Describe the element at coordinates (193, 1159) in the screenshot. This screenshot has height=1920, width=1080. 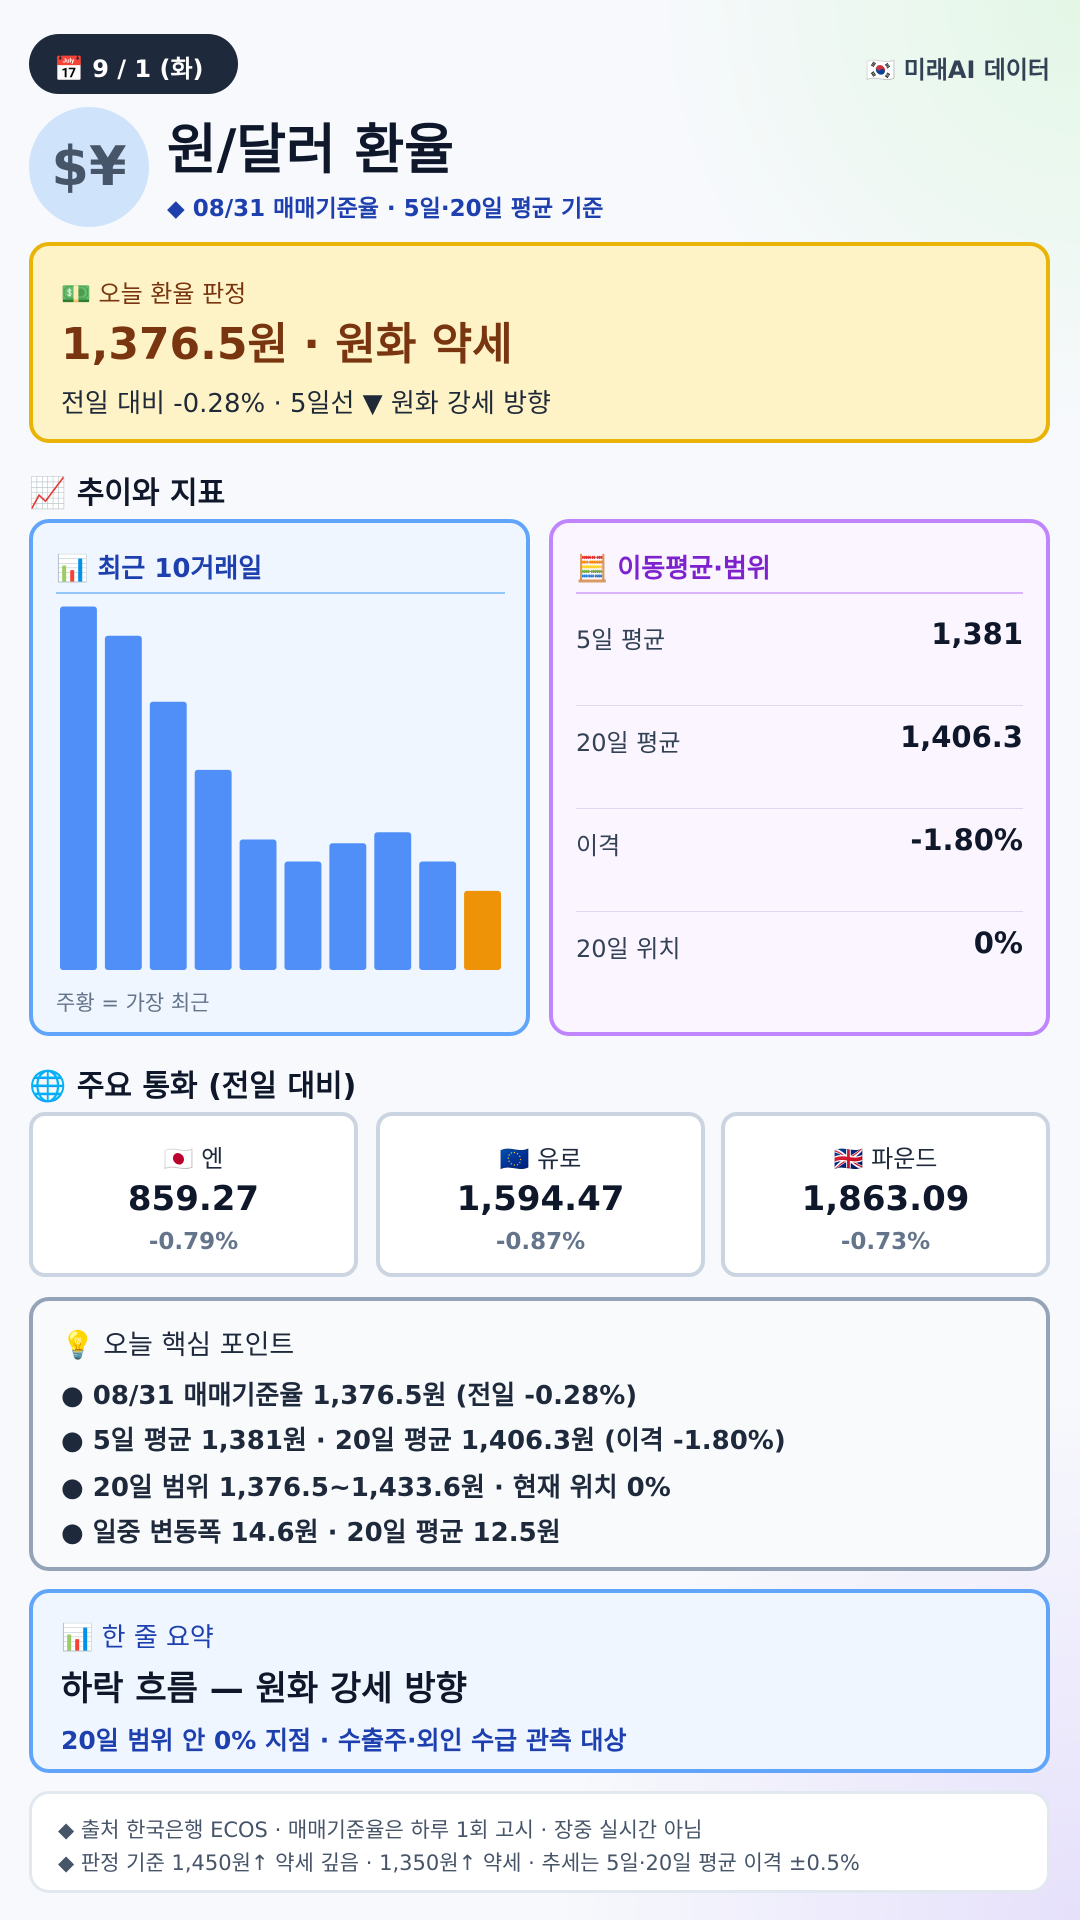
I see `currency-name-line: 🇯🇵 엔` at that location.